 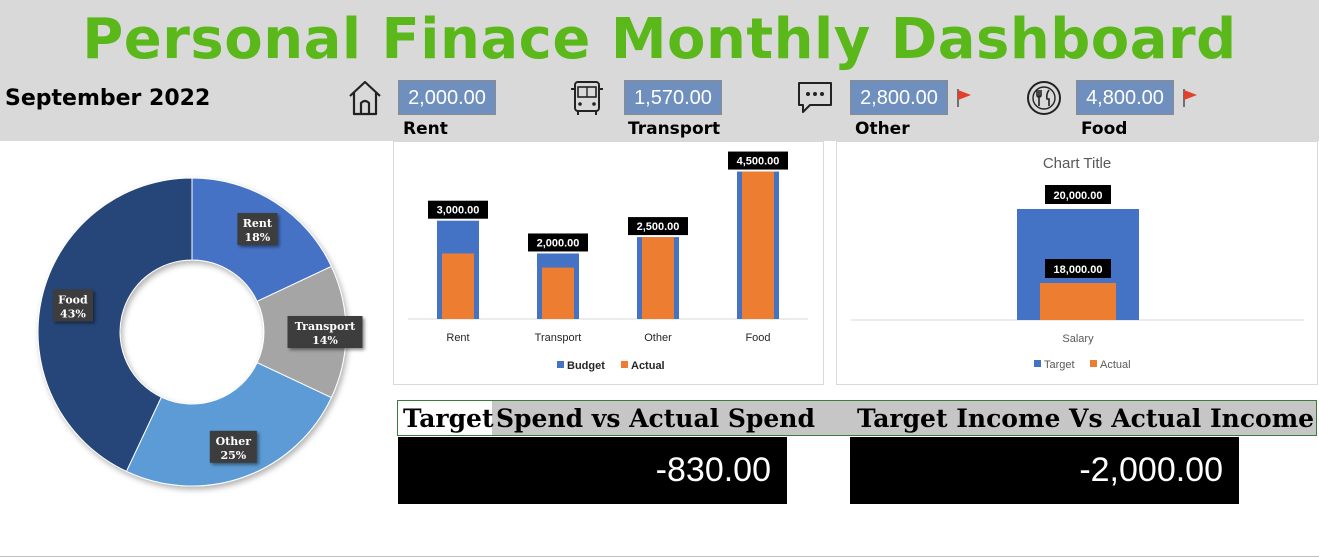 I want to click on data-label-transport: 2,000.00, so click(x=558, y=242).